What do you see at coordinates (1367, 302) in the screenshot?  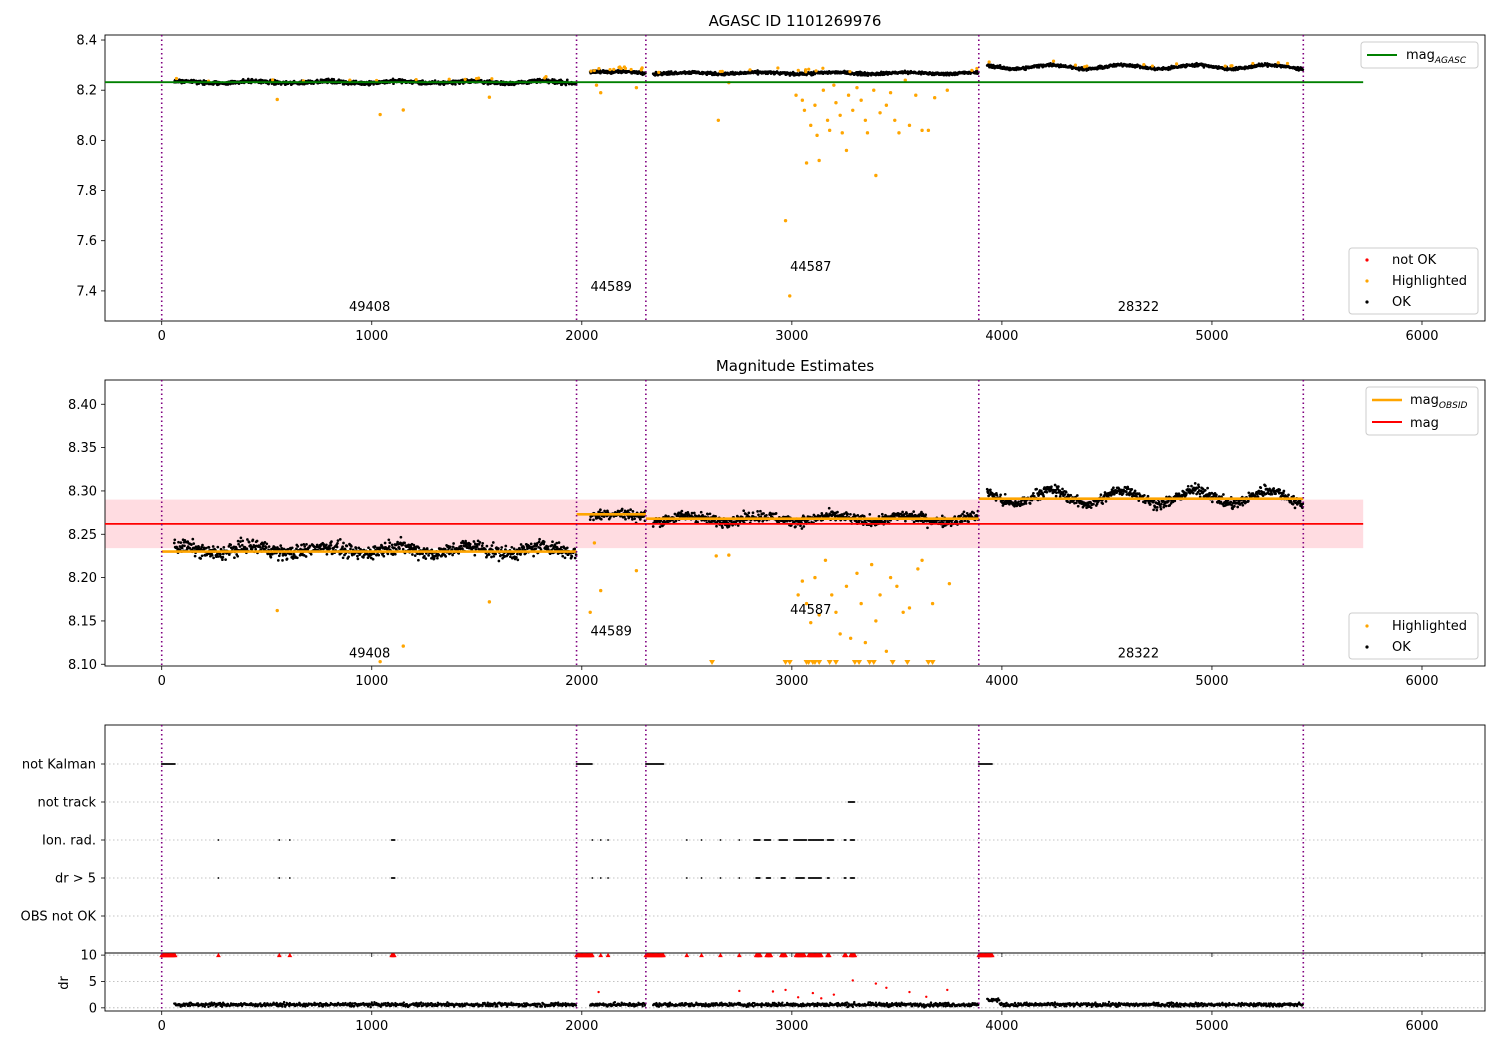 I see `legend-ok-marker` at bounding box center [1367, 302].